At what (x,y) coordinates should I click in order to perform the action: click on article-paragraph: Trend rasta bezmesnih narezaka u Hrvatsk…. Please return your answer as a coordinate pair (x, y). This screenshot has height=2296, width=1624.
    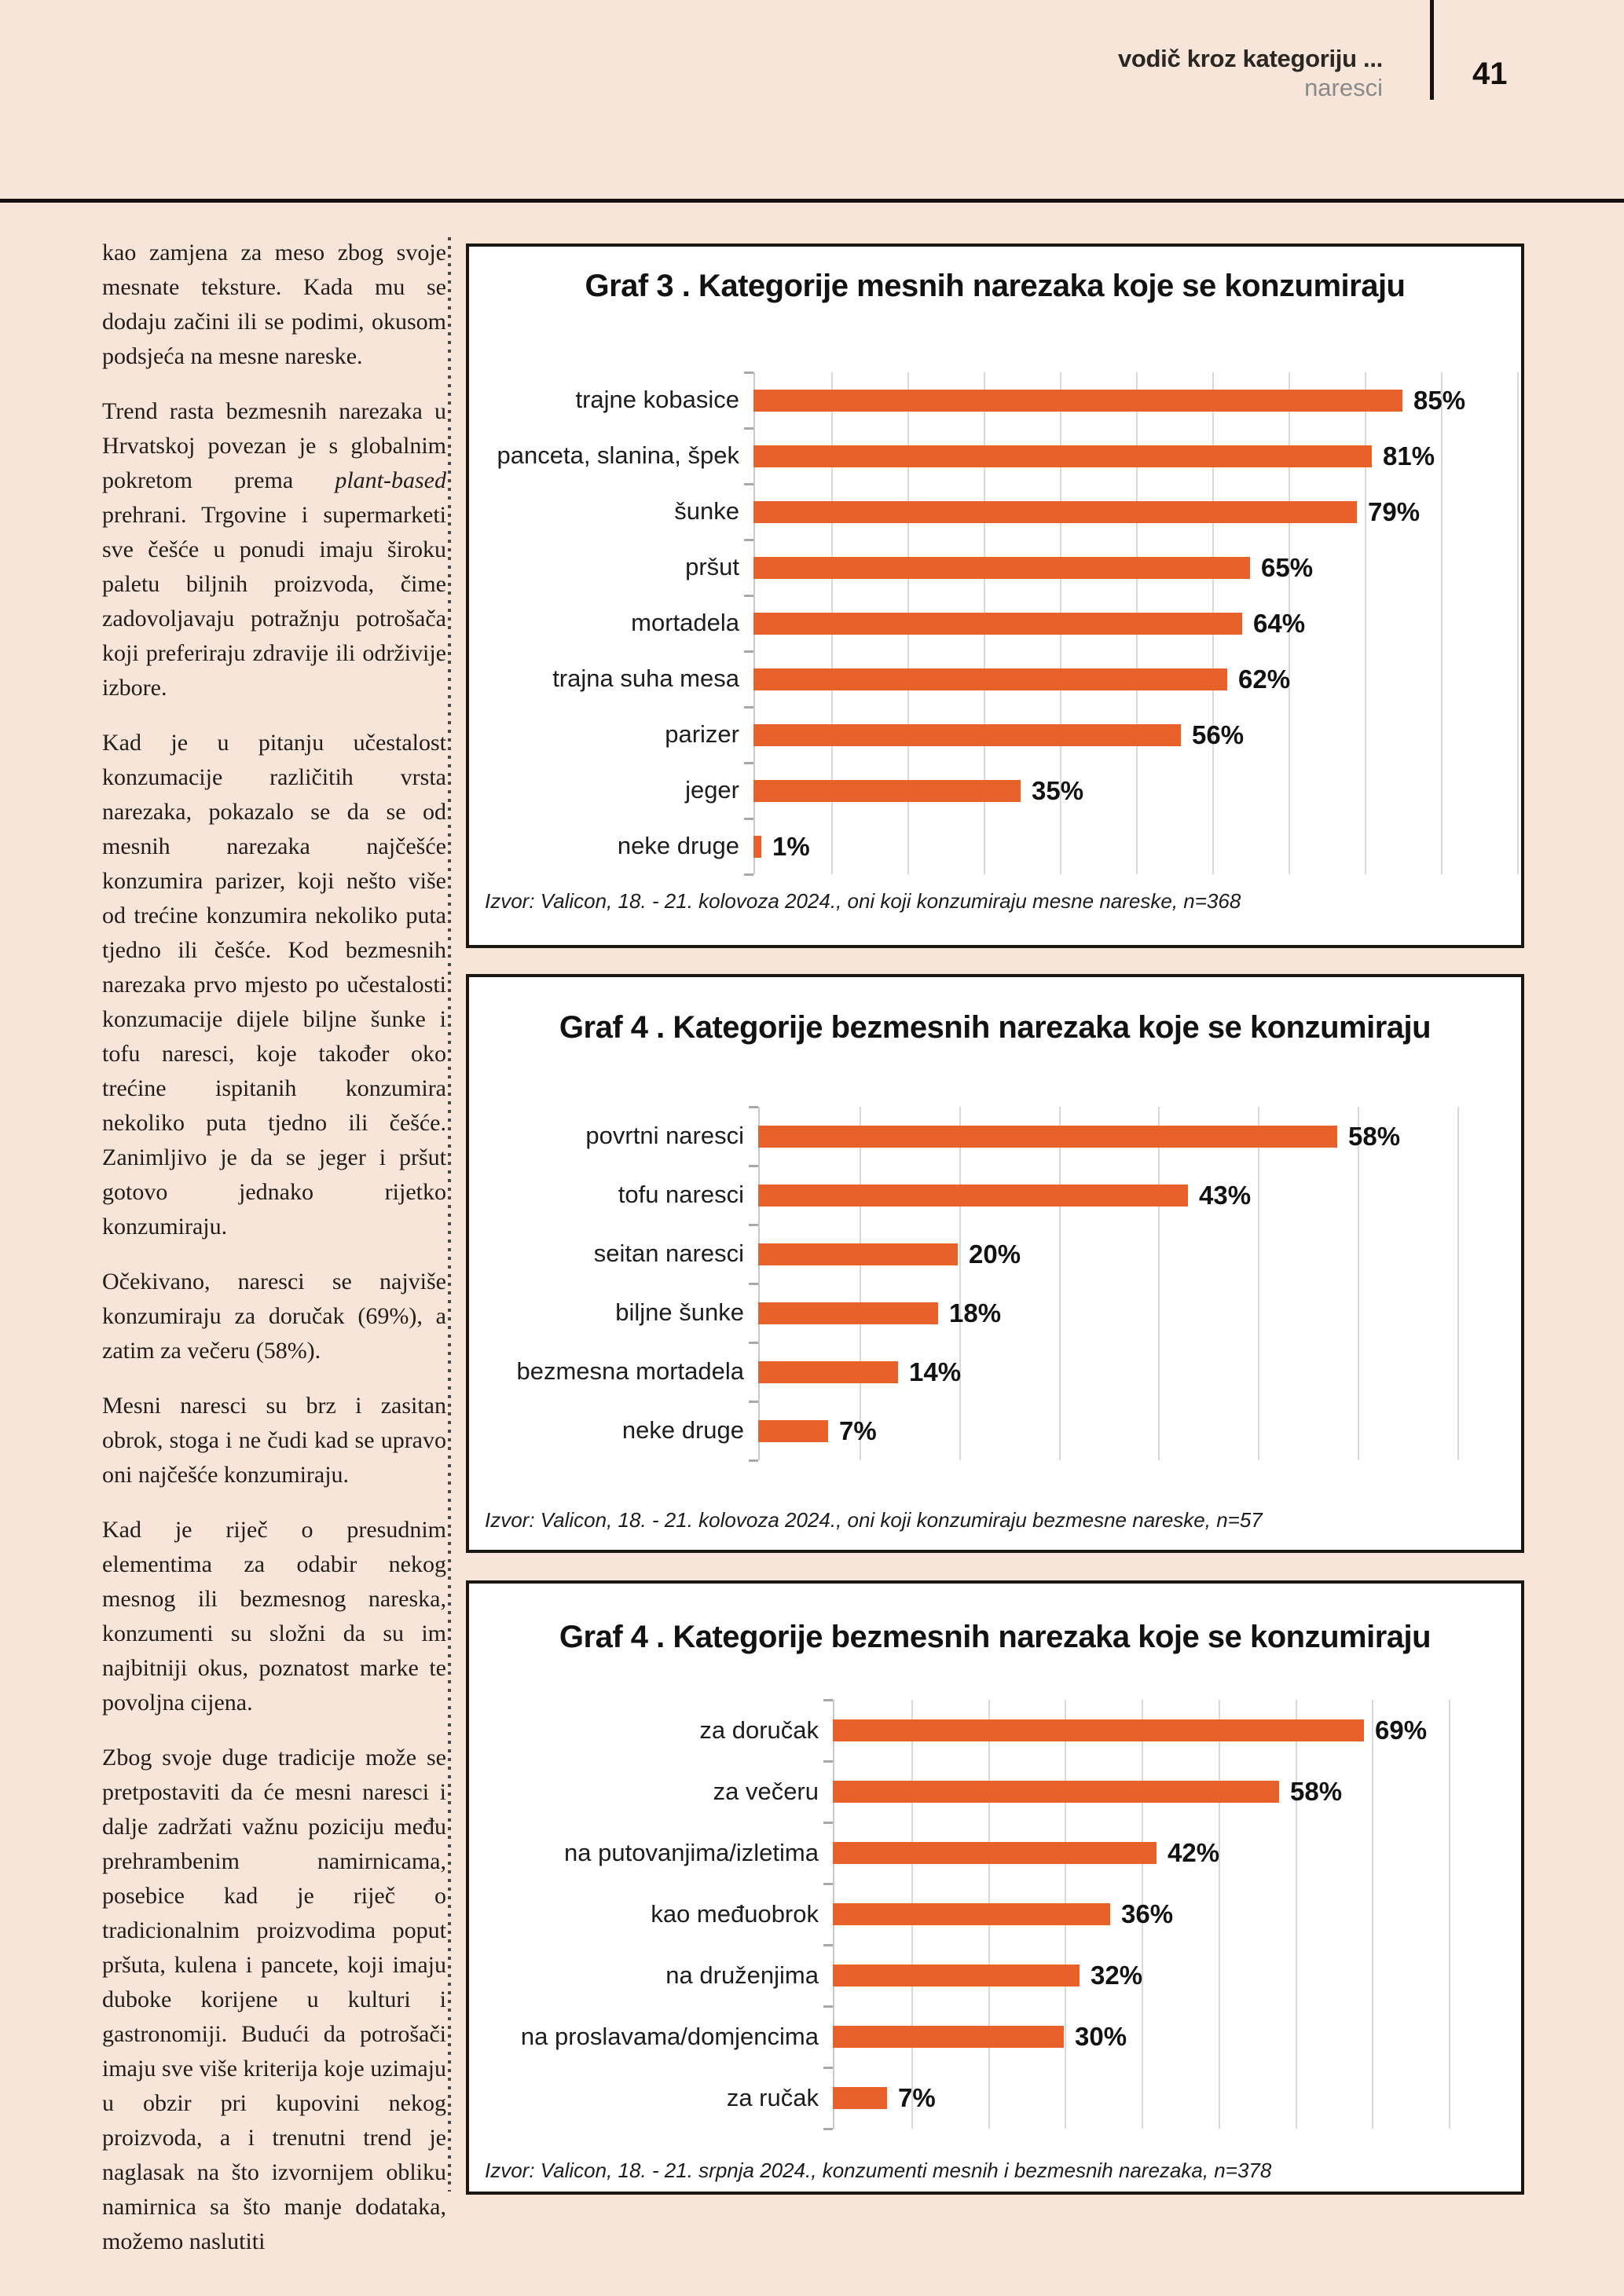
    Looking at the image, I should click on (274, 549).